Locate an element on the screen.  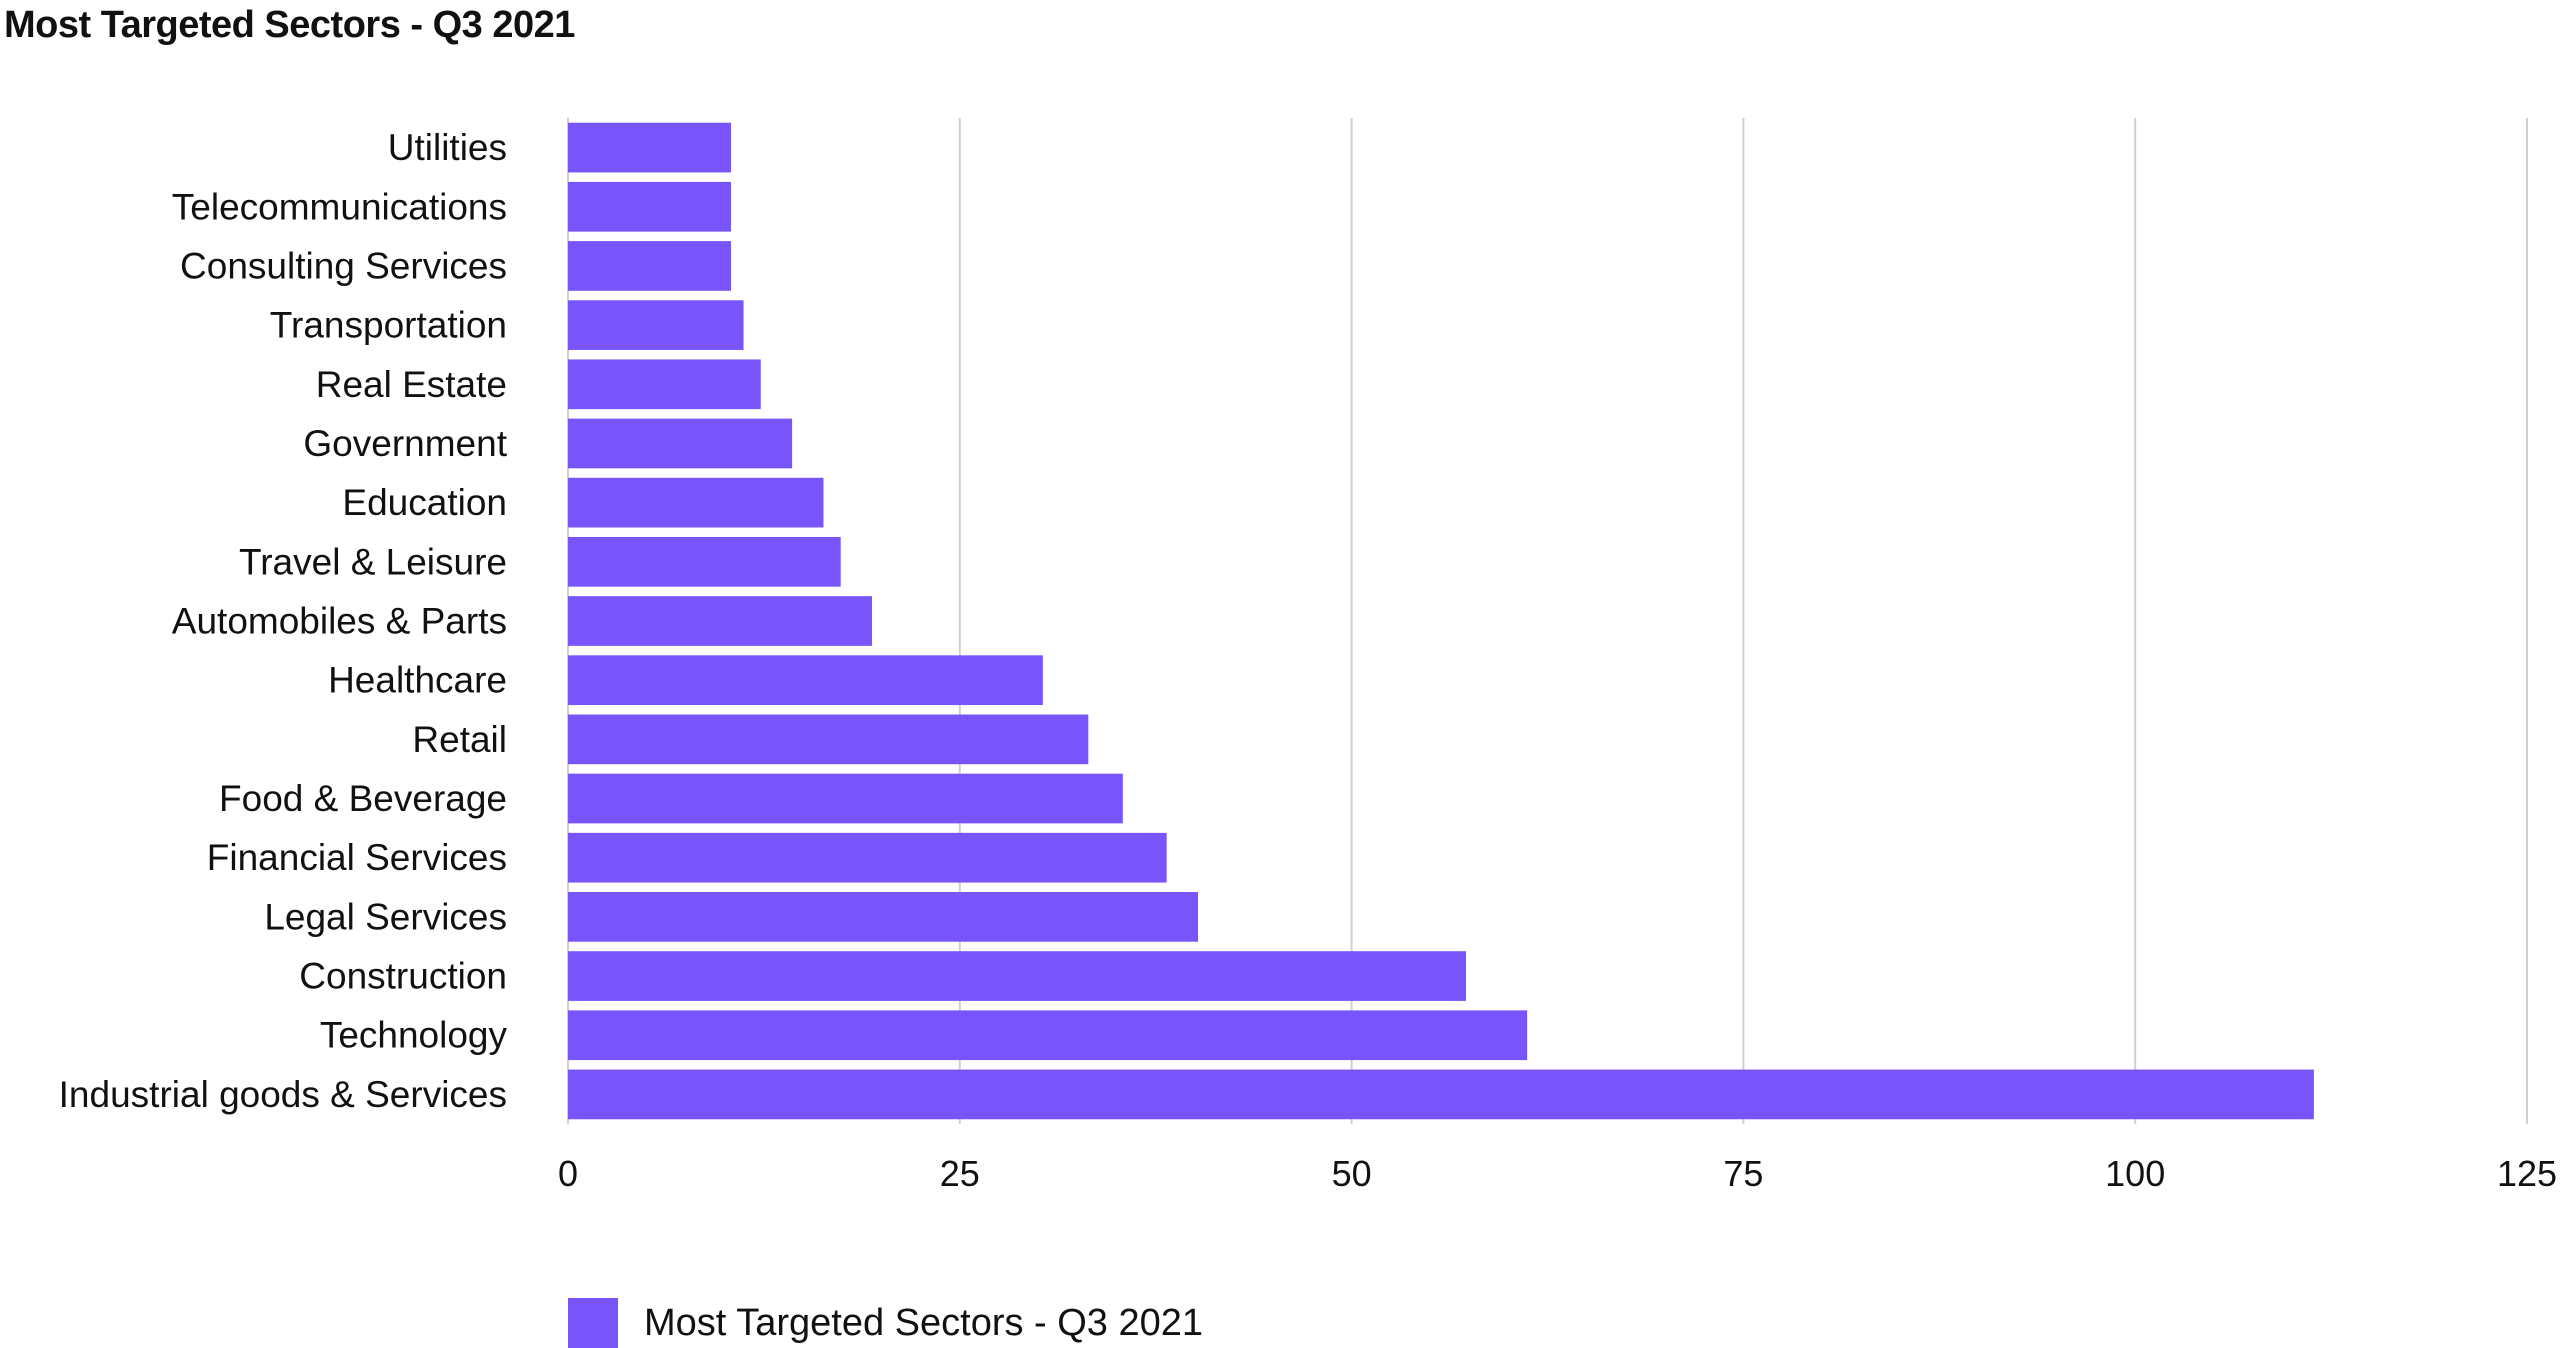
x-tick-label: 25 is located at coordinates (960, 1173).